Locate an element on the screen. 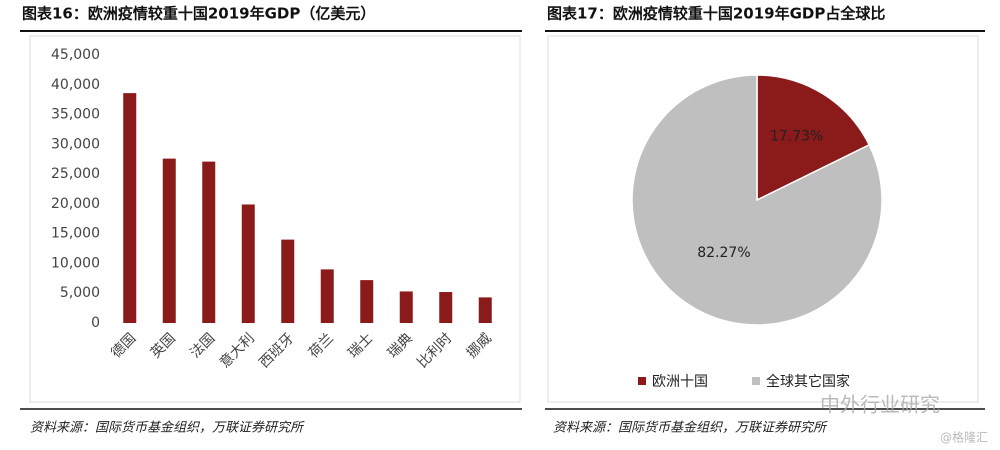 The image size is (1000, 450). x-tick-label: 瑞典 is located at coordinates (400, 345).